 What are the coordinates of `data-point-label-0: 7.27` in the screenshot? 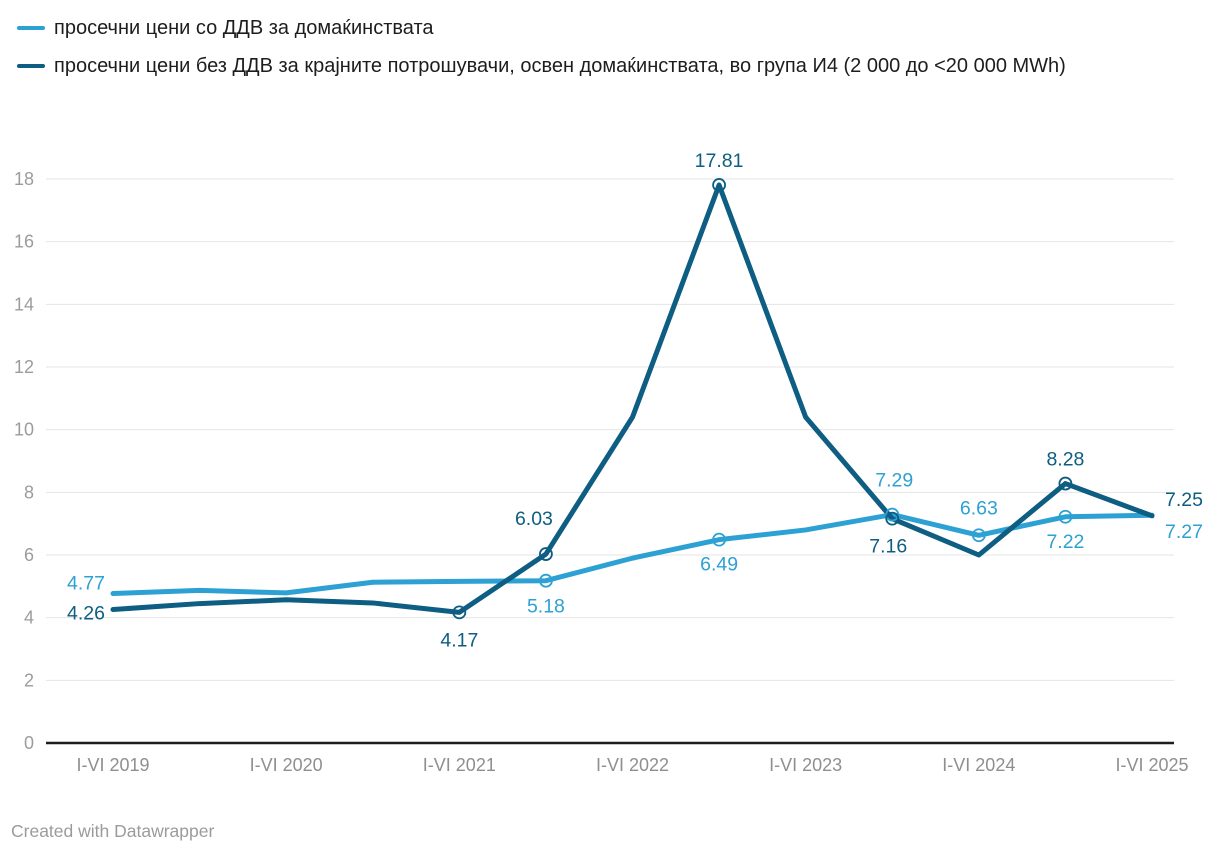 It's located at (1184, 532).